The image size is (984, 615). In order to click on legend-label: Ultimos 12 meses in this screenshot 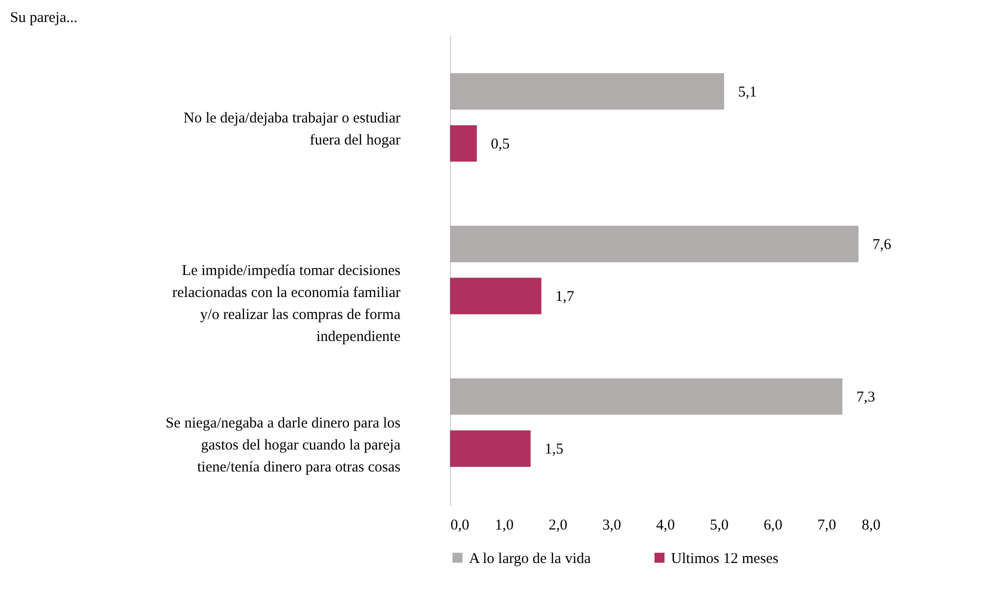, I will do `click(725, 558)`.